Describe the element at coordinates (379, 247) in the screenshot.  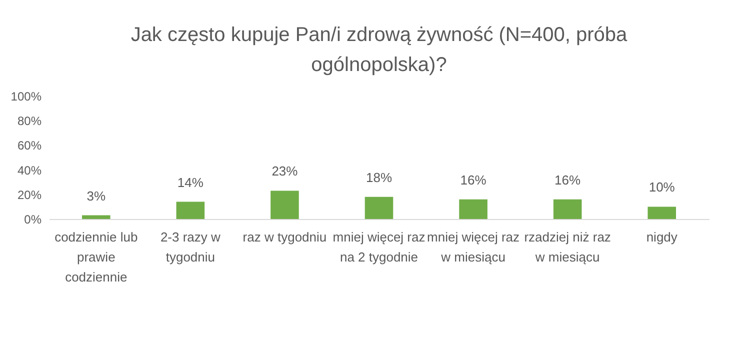
I see `x-tick-label: mniej więcej raz na 2 tygodnie` at that location.